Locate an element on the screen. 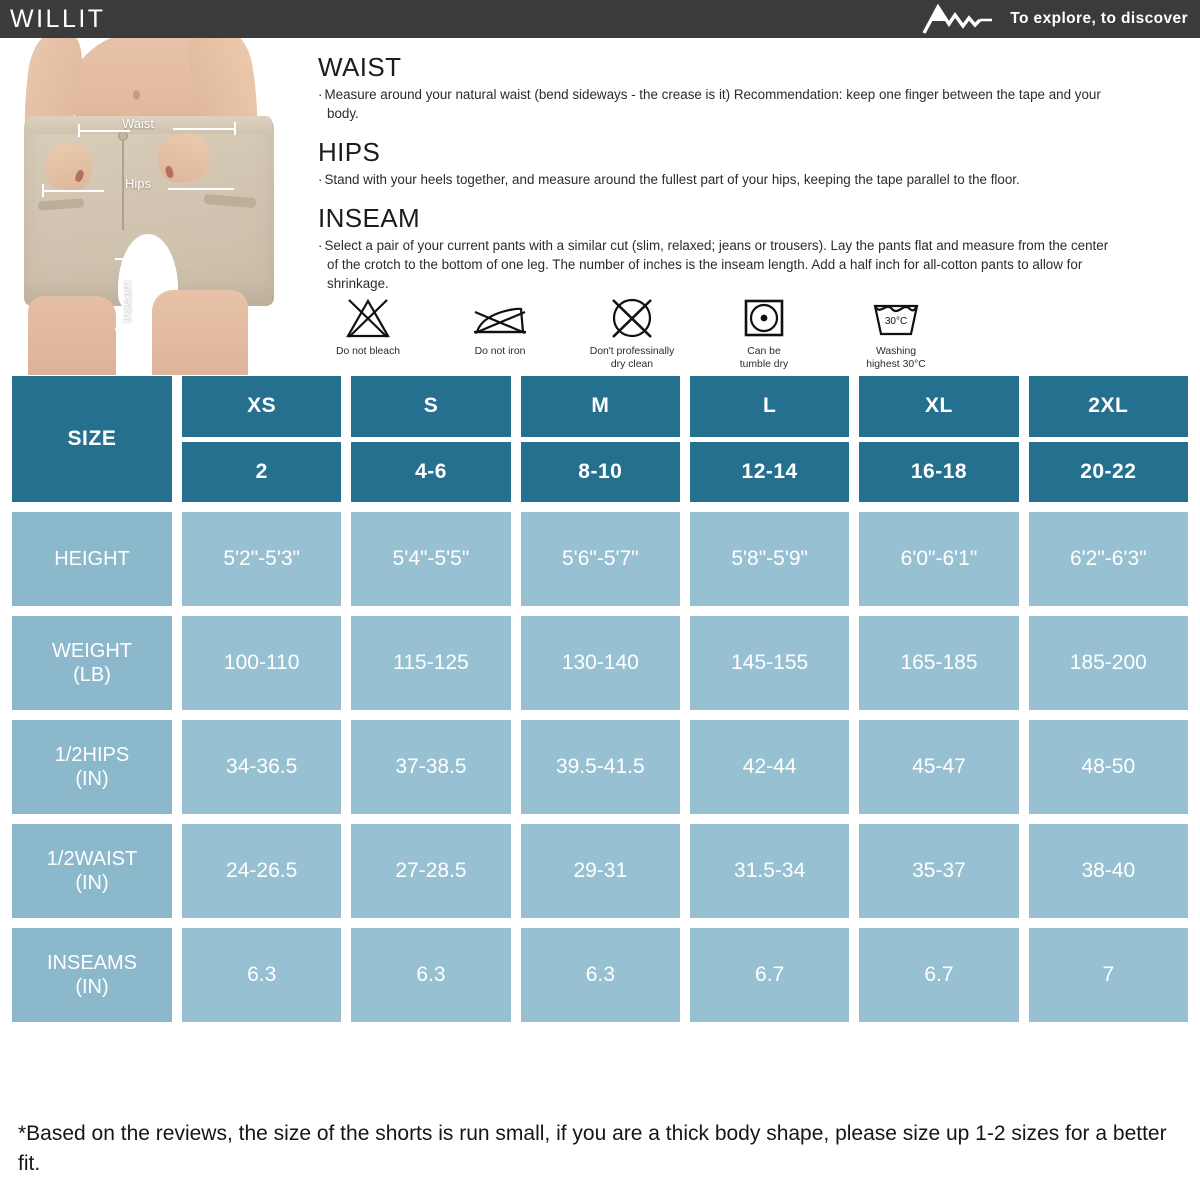  brand-name: WILLIT is located at coordinates (58, 18).